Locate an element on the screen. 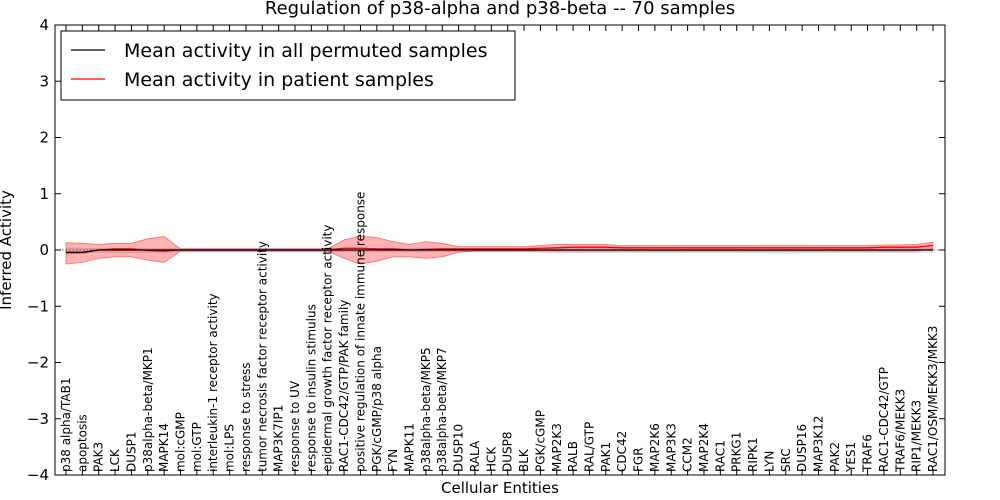 Image resolution: width=1000 pixels, height=500 pixels. x-category-label: p38 alpha/TAB1 is located at coordinates (66, 425).